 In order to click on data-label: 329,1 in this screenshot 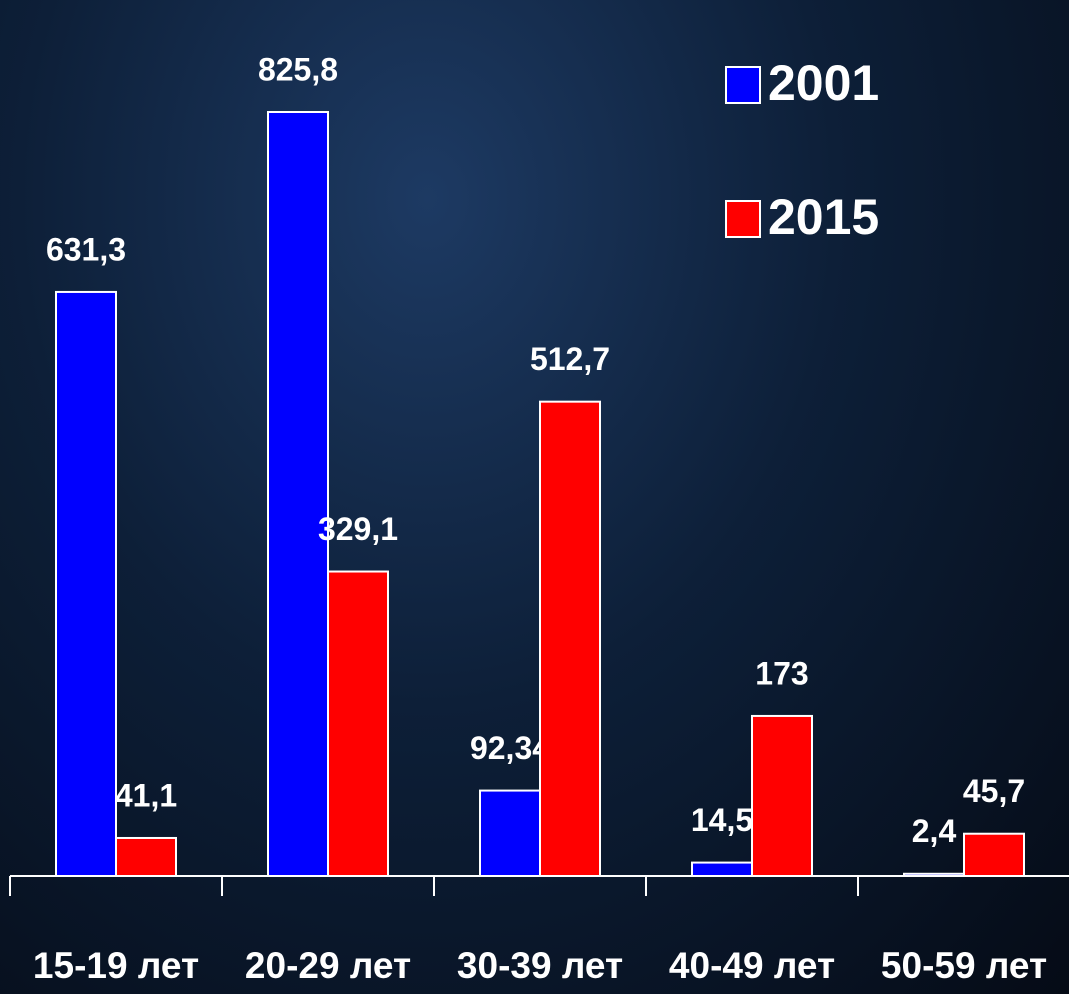, I will do `click(358, 529)`.